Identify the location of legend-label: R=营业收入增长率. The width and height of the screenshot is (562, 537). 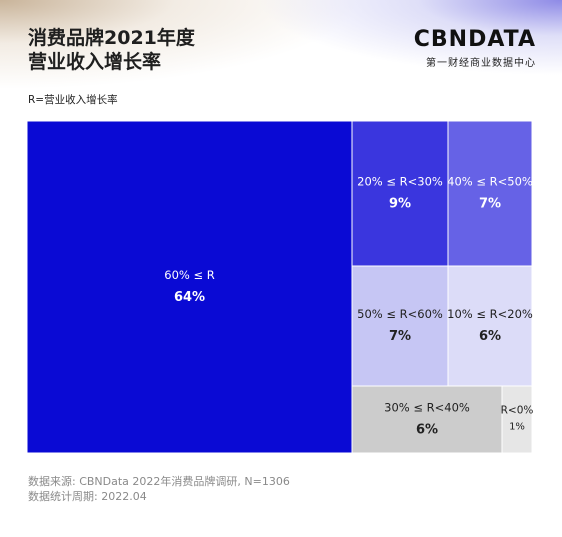
(73, 100).